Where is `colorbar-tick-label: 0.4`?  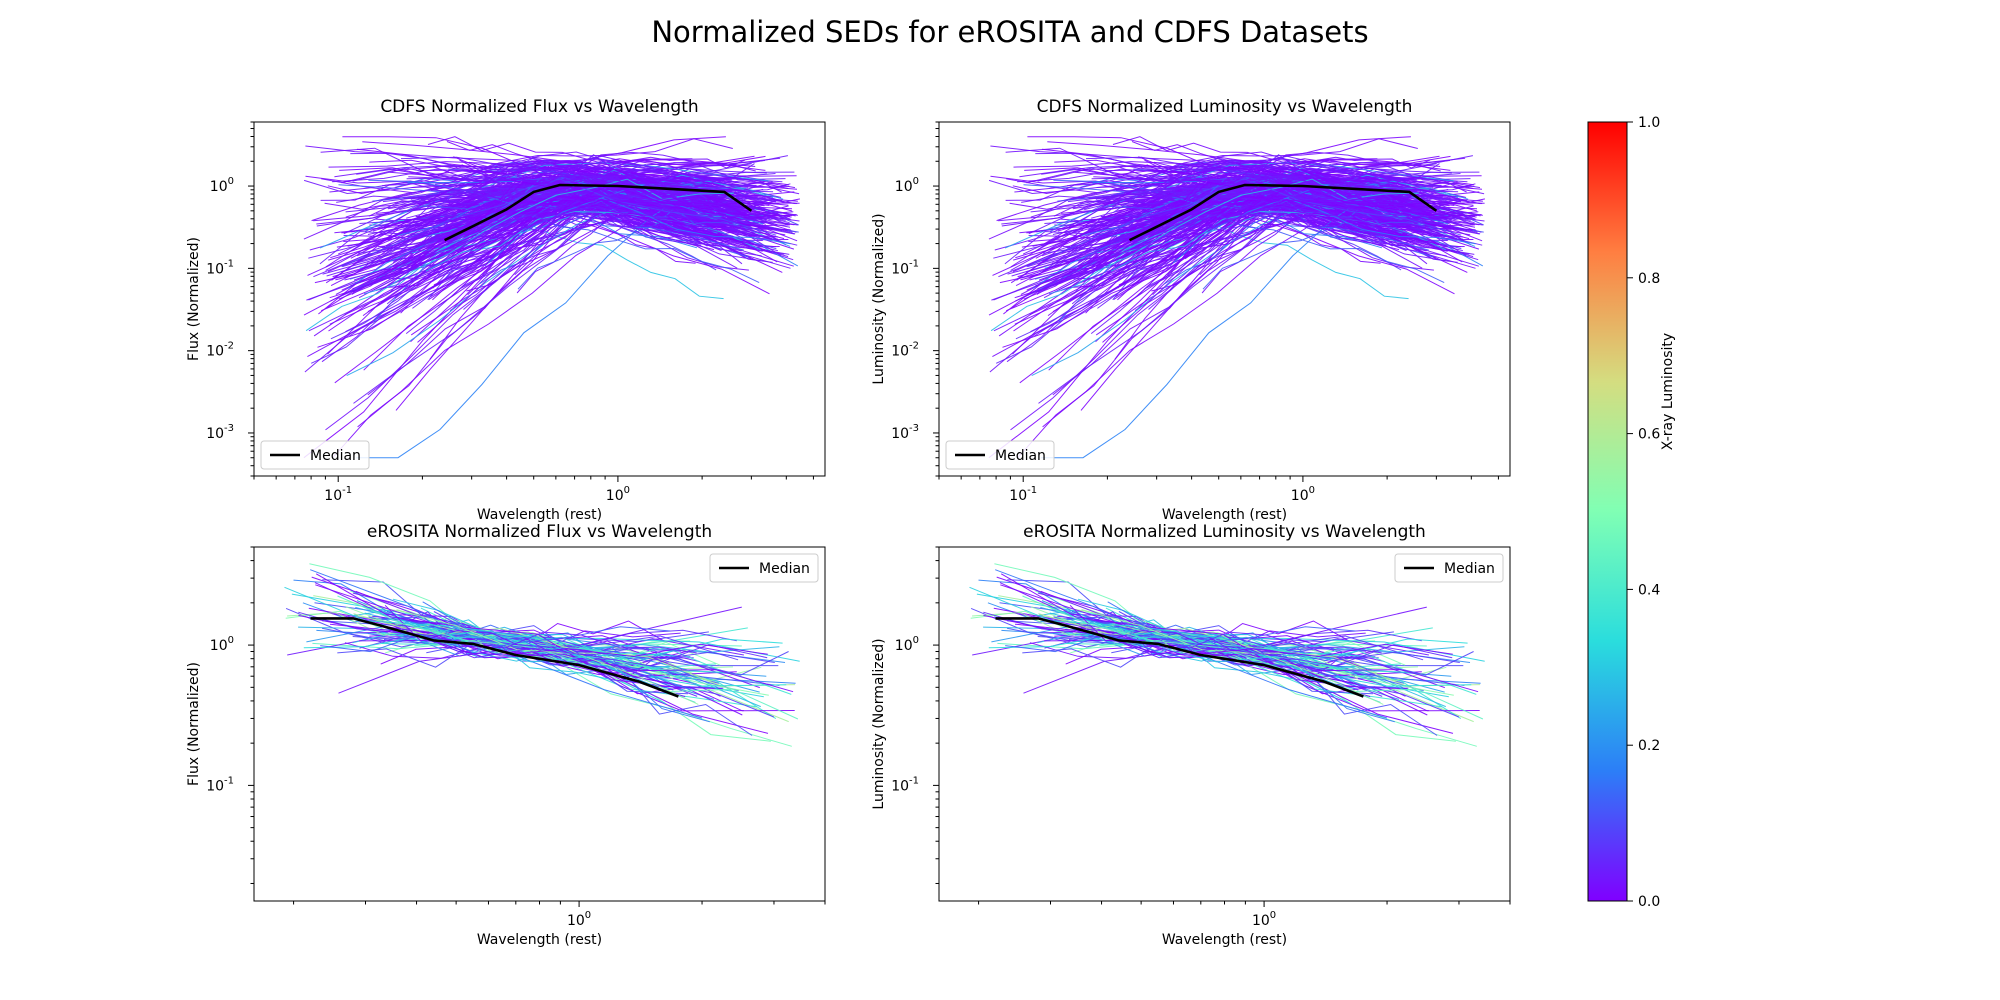
colorbar-tick-label: 0.4 is located at coordinates (1649, 590).